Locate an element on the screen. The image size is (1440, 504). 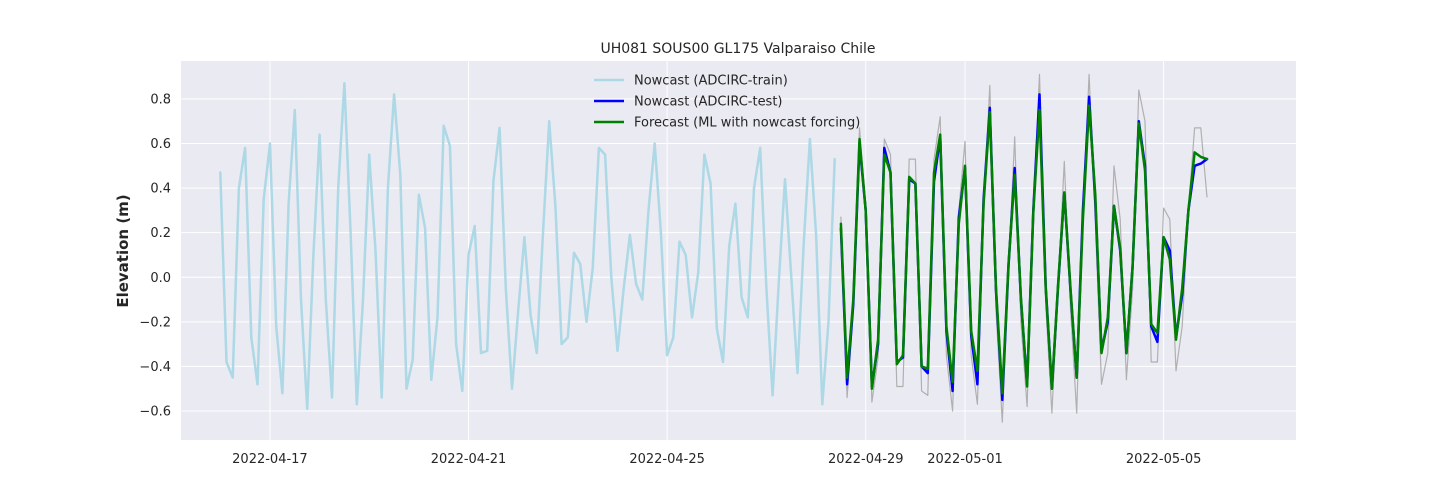
x-tick-label: 2022-04-25 is located at coordinates (667, 459).